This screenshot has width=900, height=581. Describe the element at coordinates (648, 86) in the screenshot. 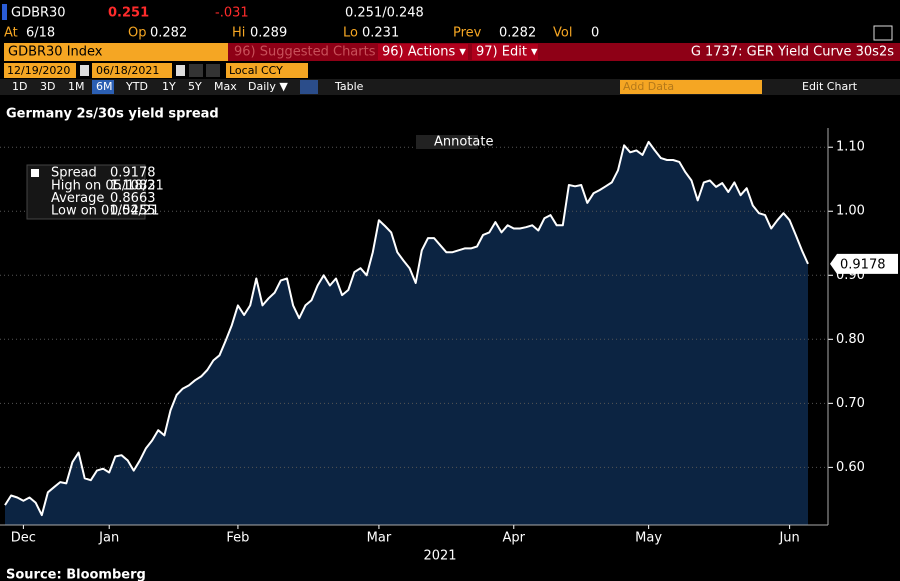

I see `add-data: Add Data` at that location.